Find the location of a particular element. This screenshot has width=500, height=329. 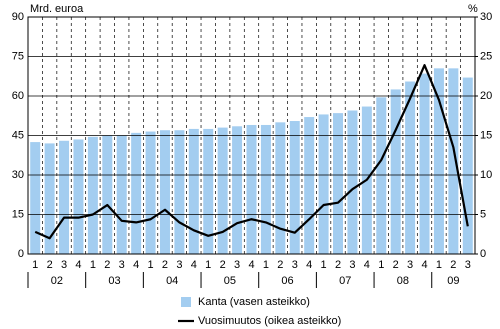

y2-tick-label: 20 is located at coordinates (486, 96).